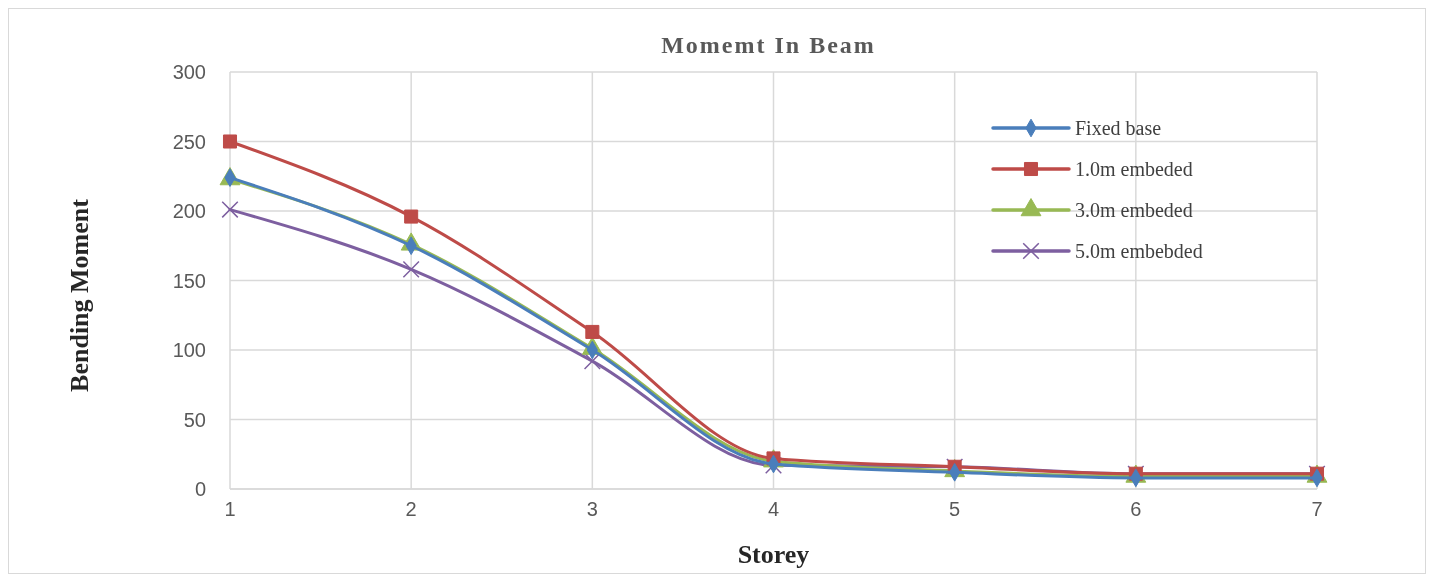 The width and height of the screenshot is (1434, 582). Describe the element at coordinates (1139, 251) in the screenshot. I see `legend-label: 5.0m embebded` at that location.